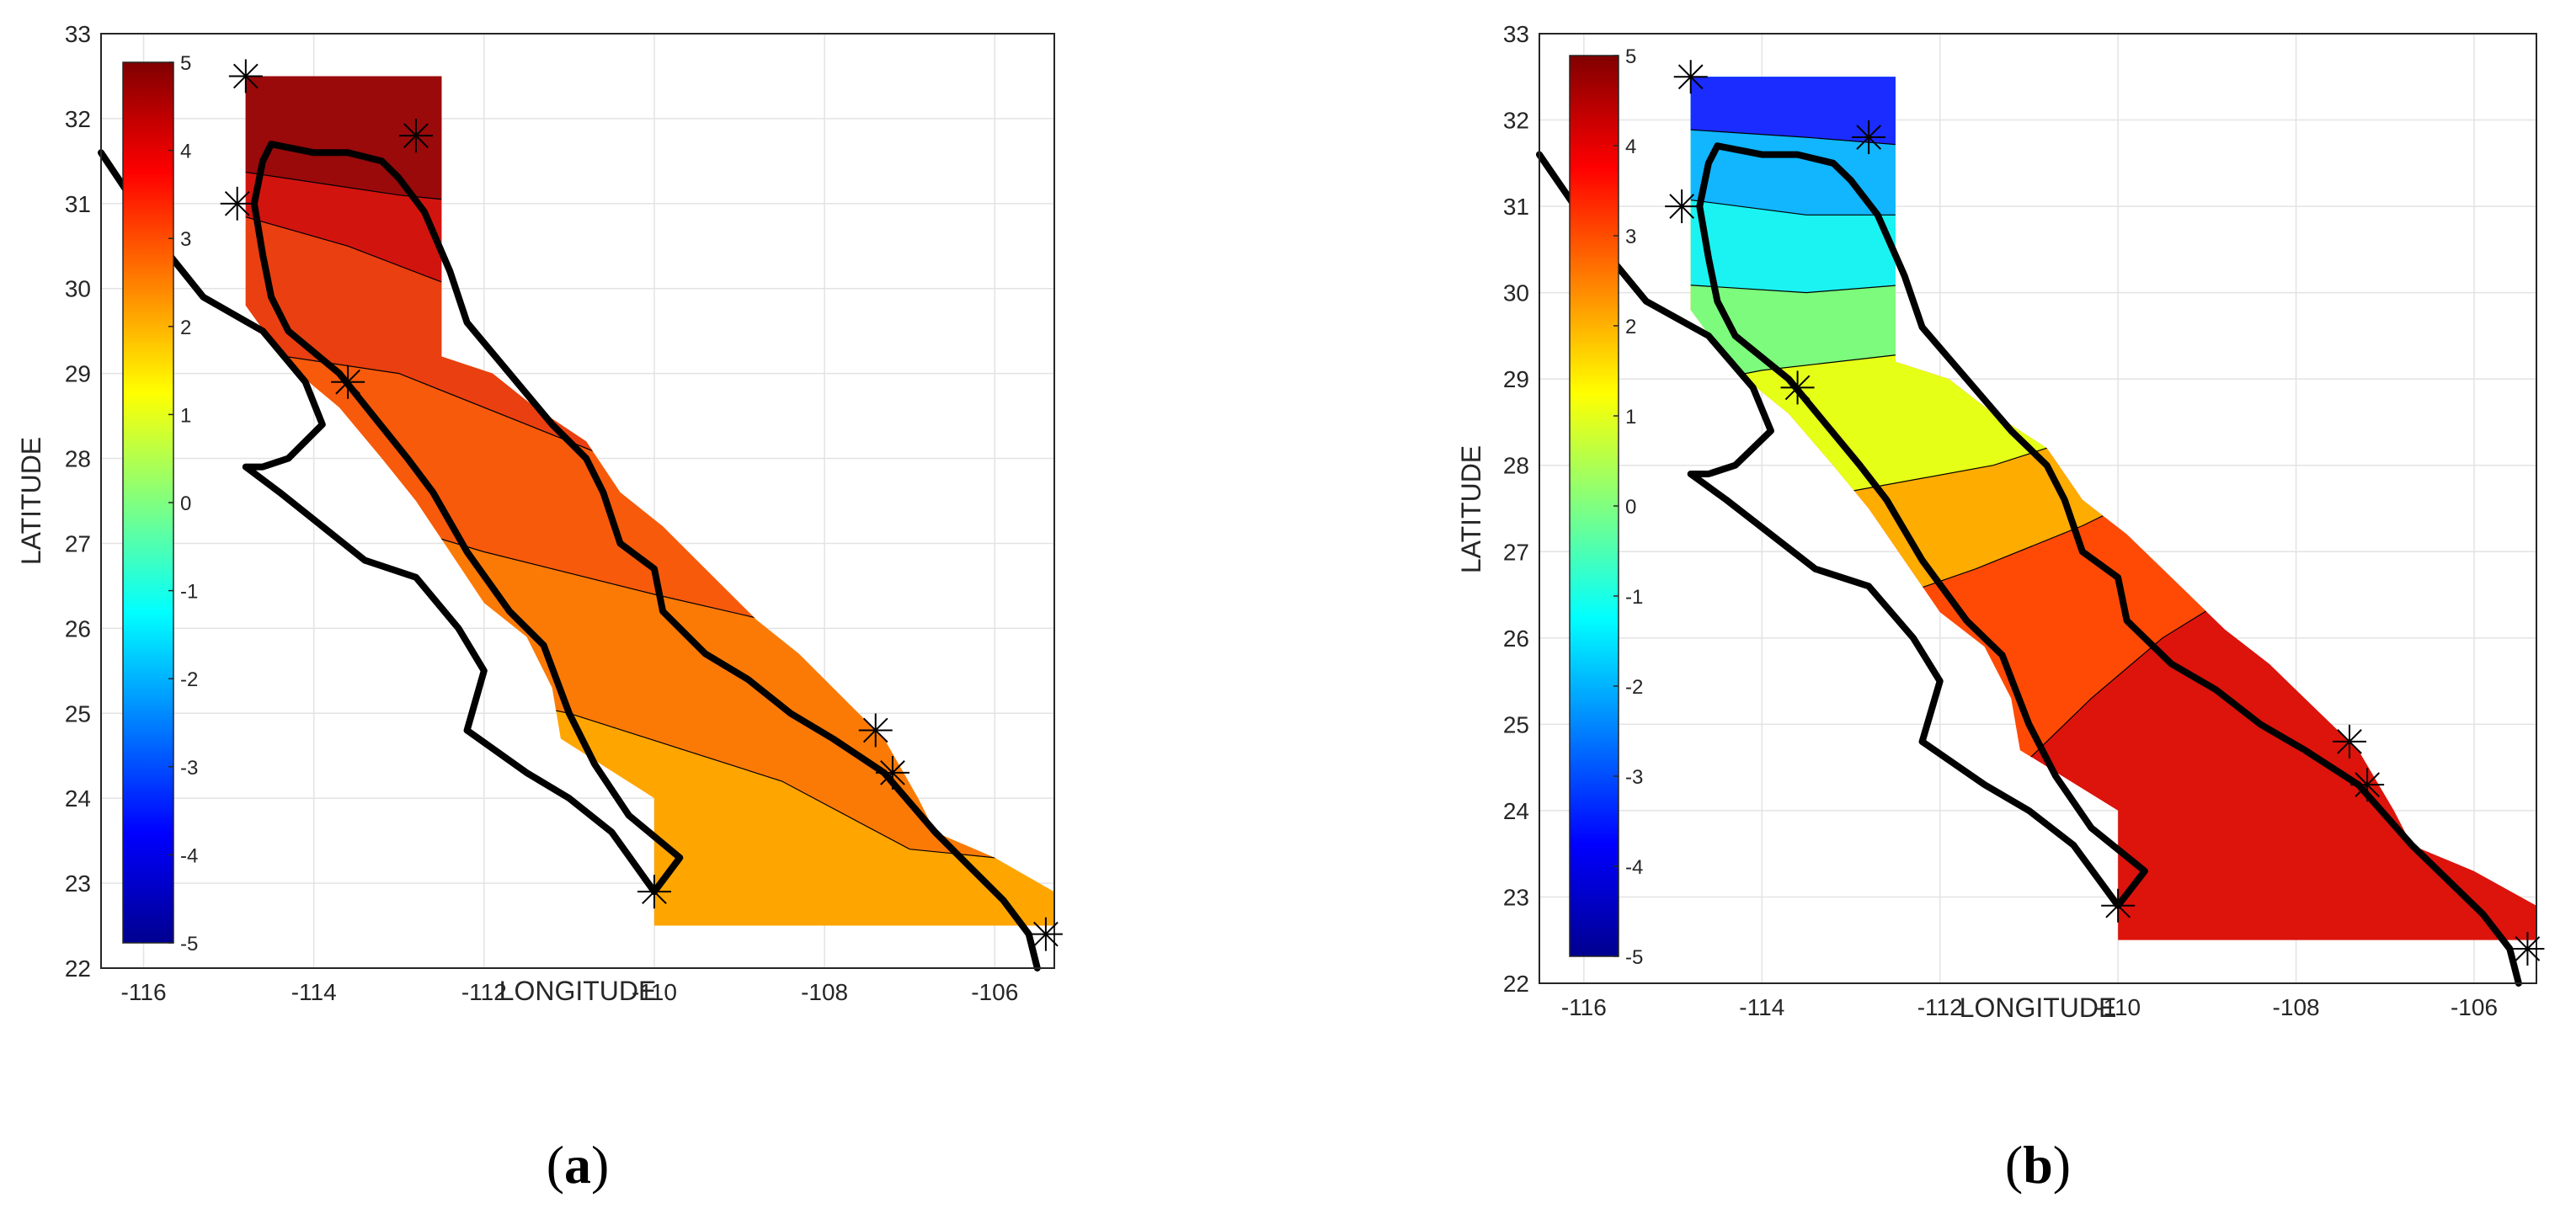 The width and height of the screenshot is (2576, 1219). Describe the element at coordinates (1471, 509) in the screenshot. I see `panel-b-ylabel: LATITUDE` at that location.